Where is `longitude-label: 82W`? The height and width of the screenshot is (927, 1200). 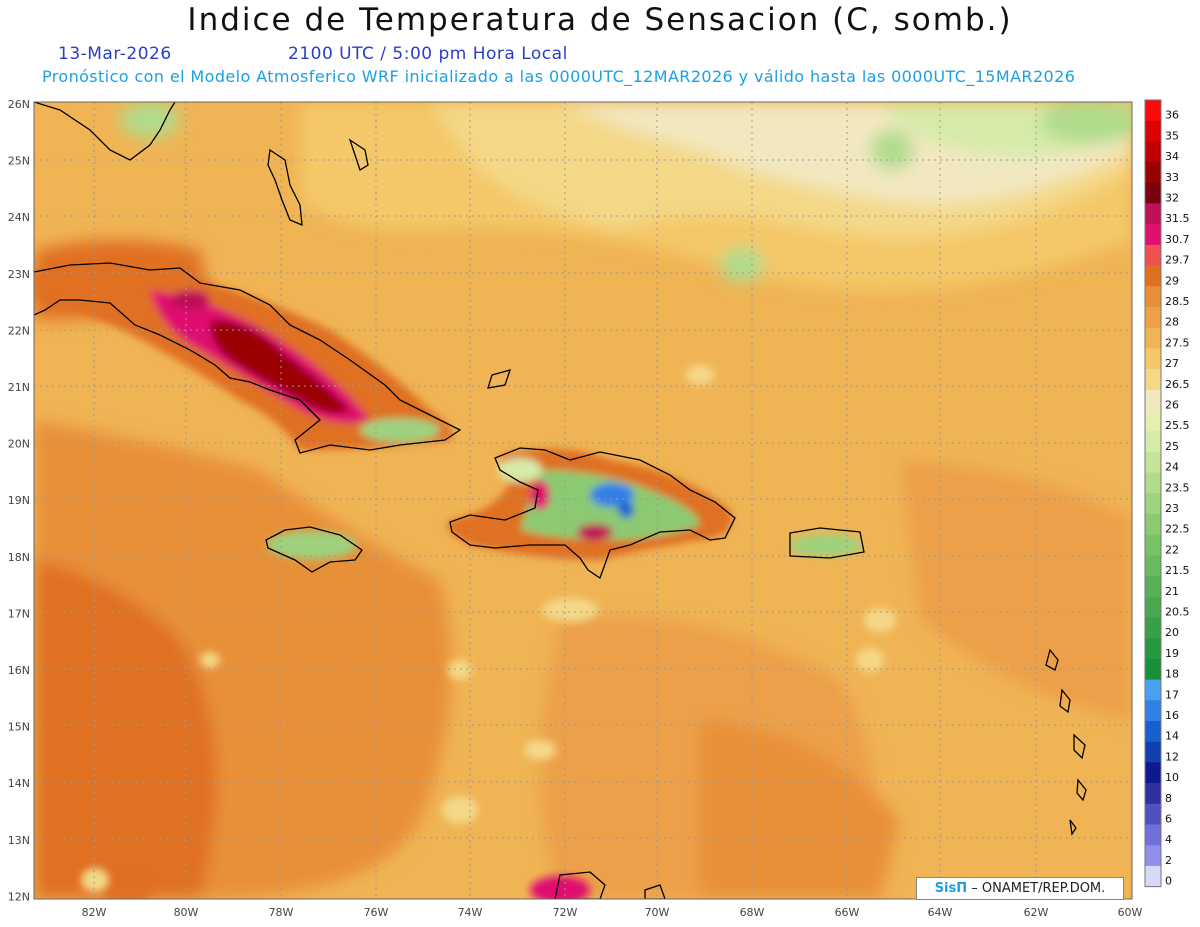 longitude-label: 82W is located at coordinates (94, 912).